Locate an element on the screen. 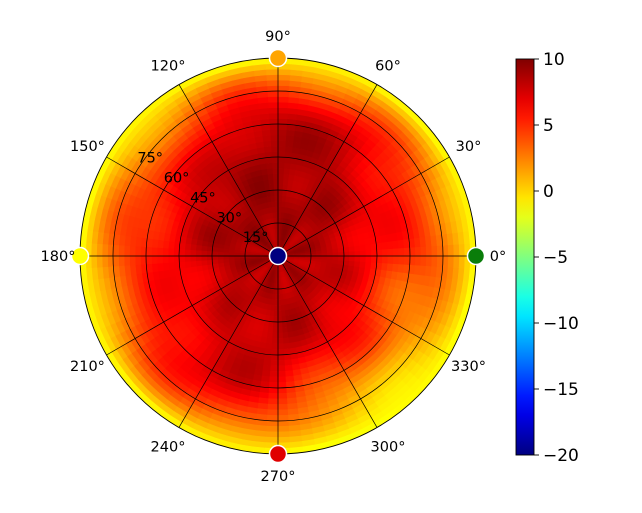 Image resolution: width=642 pixels, height=513 pixels. angle-tick-label: 60° is located at coordinates (388, 66).